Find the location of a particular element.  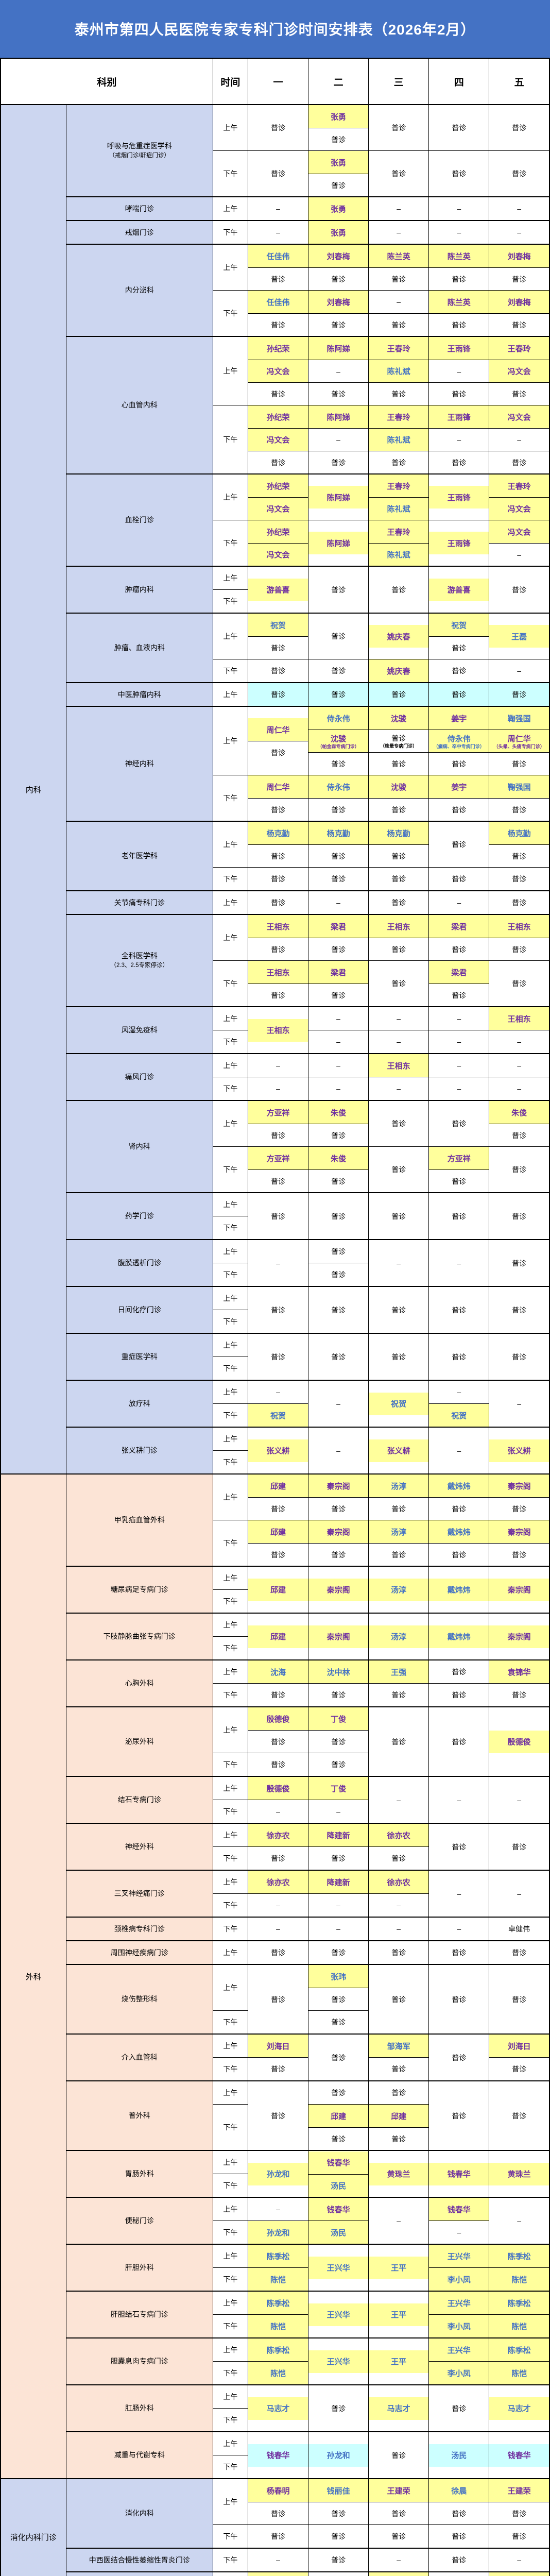

doctor-entry: 降建新 is located at coordinates (338, 1835).